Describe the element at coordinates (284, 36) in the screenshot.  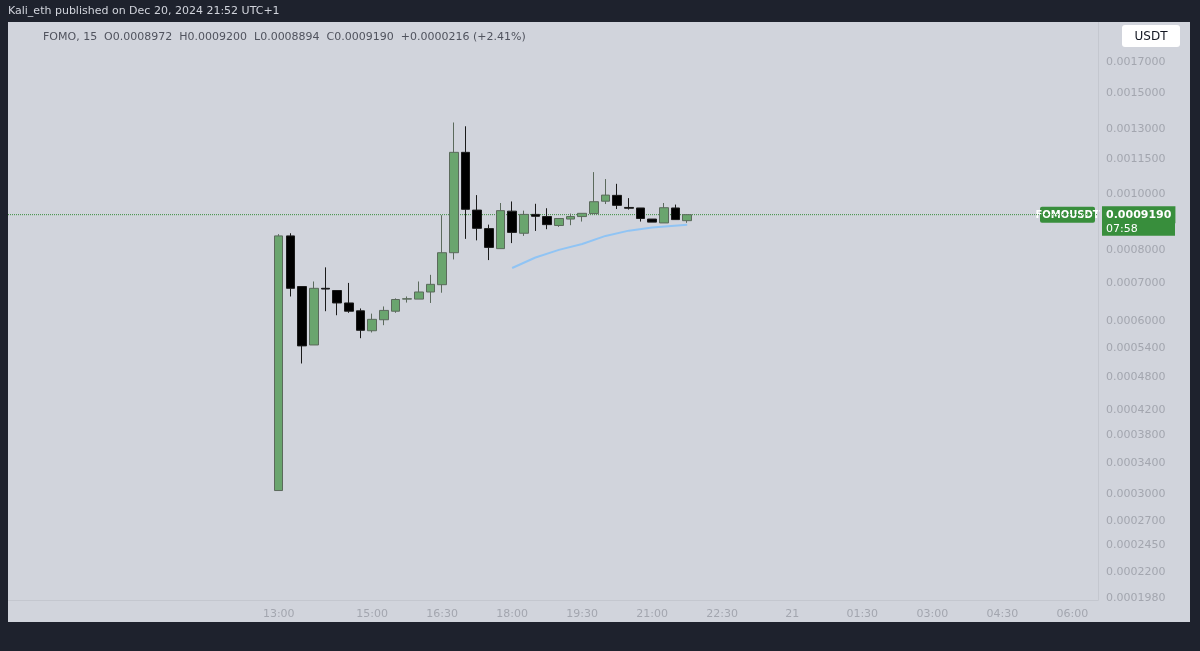
I see `text: FOMO, 15 O0.0008972 H0.0009200 L0.0008894 C0.0009190 +0.0000216 (+2.41%)` at that location.